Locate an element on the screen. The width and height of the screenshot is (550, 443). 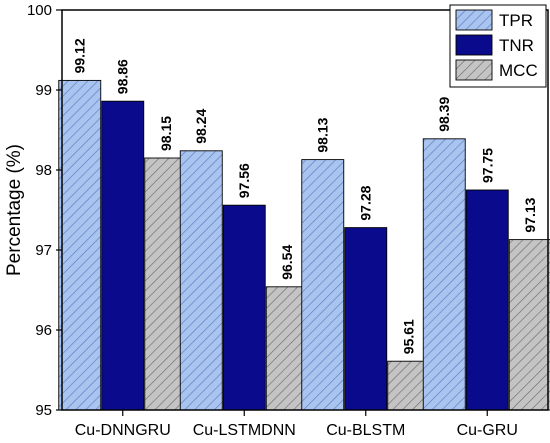
bar-value-label: 98.15 is located at coordinates (166, 133).